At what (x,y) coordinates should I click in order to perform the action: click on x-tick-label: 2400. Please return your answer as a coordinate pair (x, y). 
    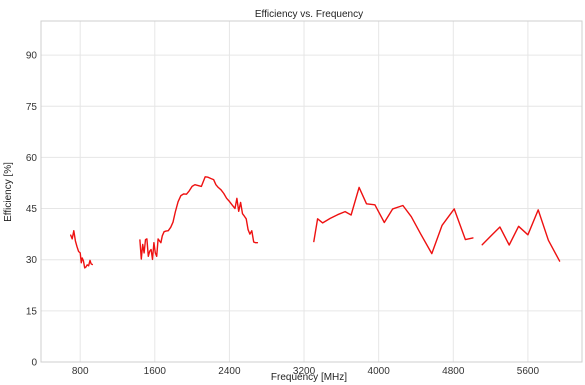
    Looking at the image, I should click on (229, 371).